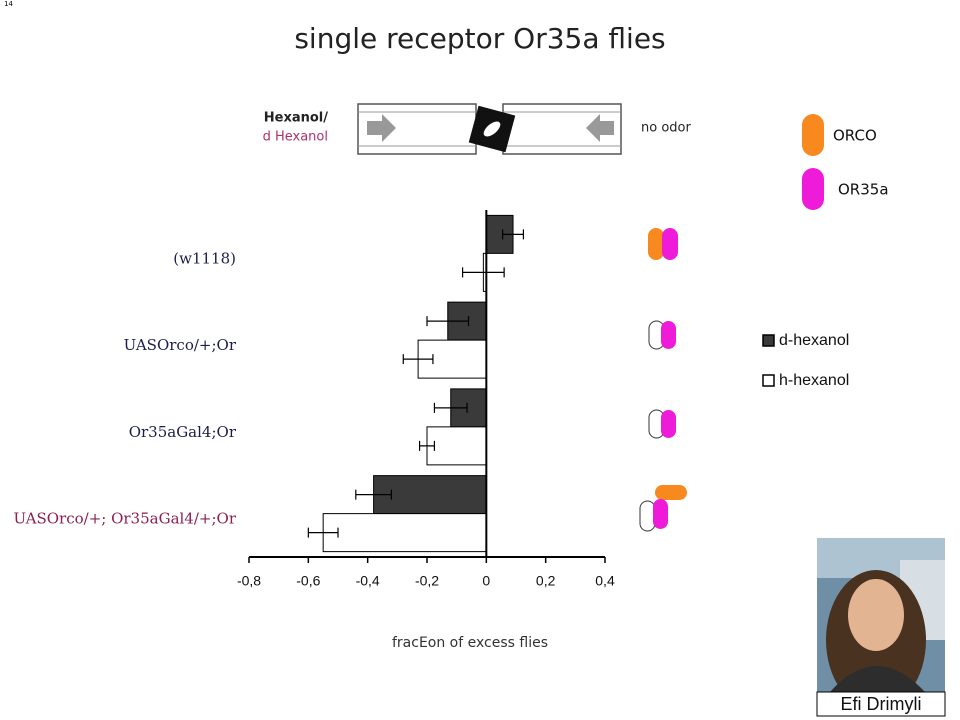 This screenshot has width=960, height=720. Describe the element at coordinates (124, 519) in the screenshot. I see `category-label: UASOrco/+; Or35aGal4/+;Or` at that location.